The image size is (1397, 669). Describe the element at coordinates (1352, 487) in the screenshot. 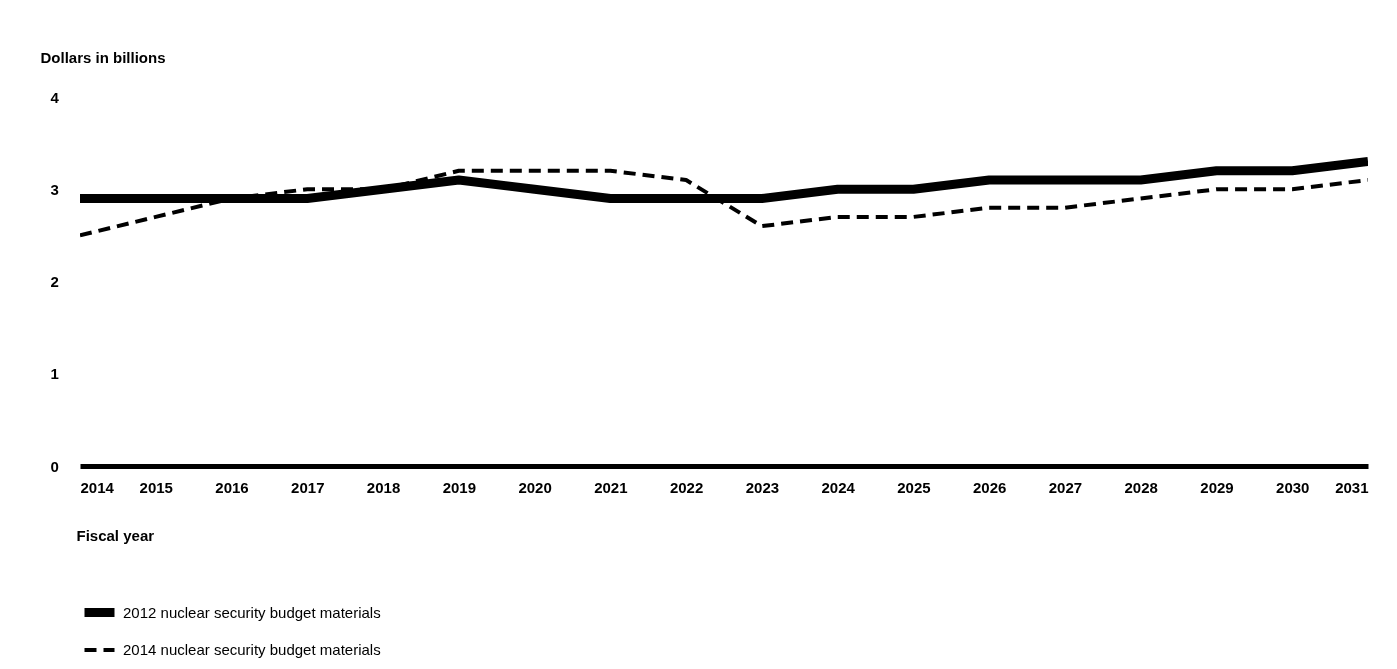

I see `x-tick-label: 2031` at that location.